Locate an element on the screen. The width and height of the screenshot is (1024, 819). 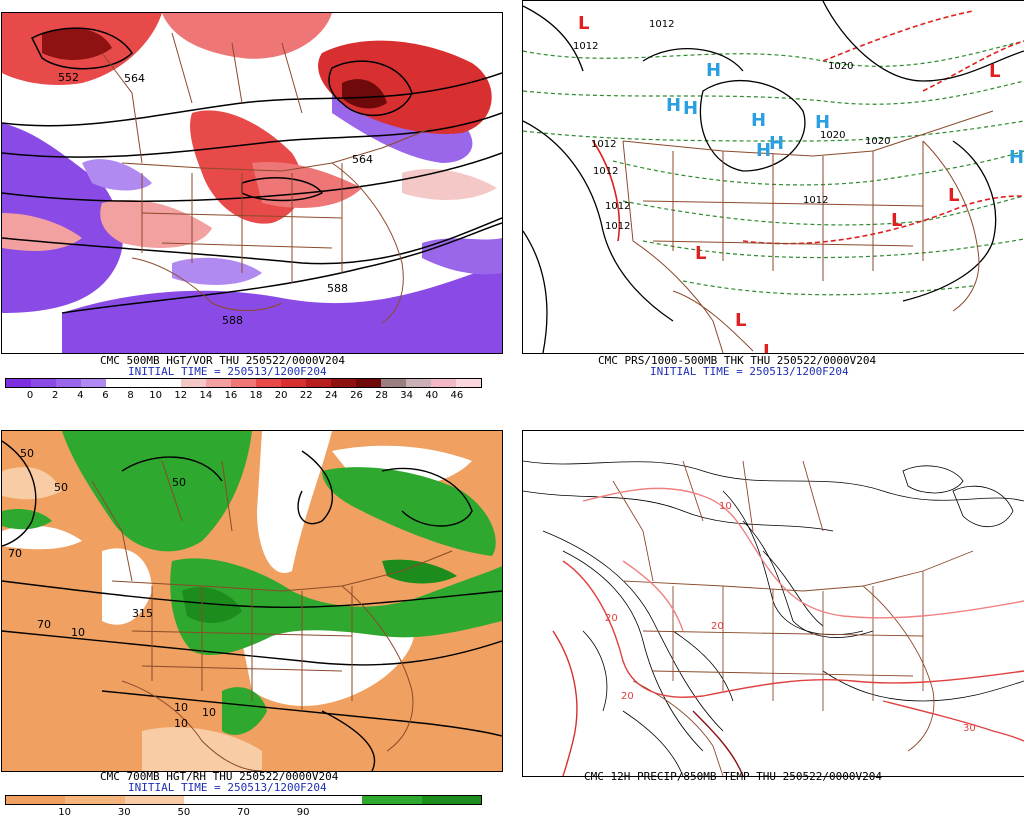
contour-label: 315 is located at coordinates (142, 613).